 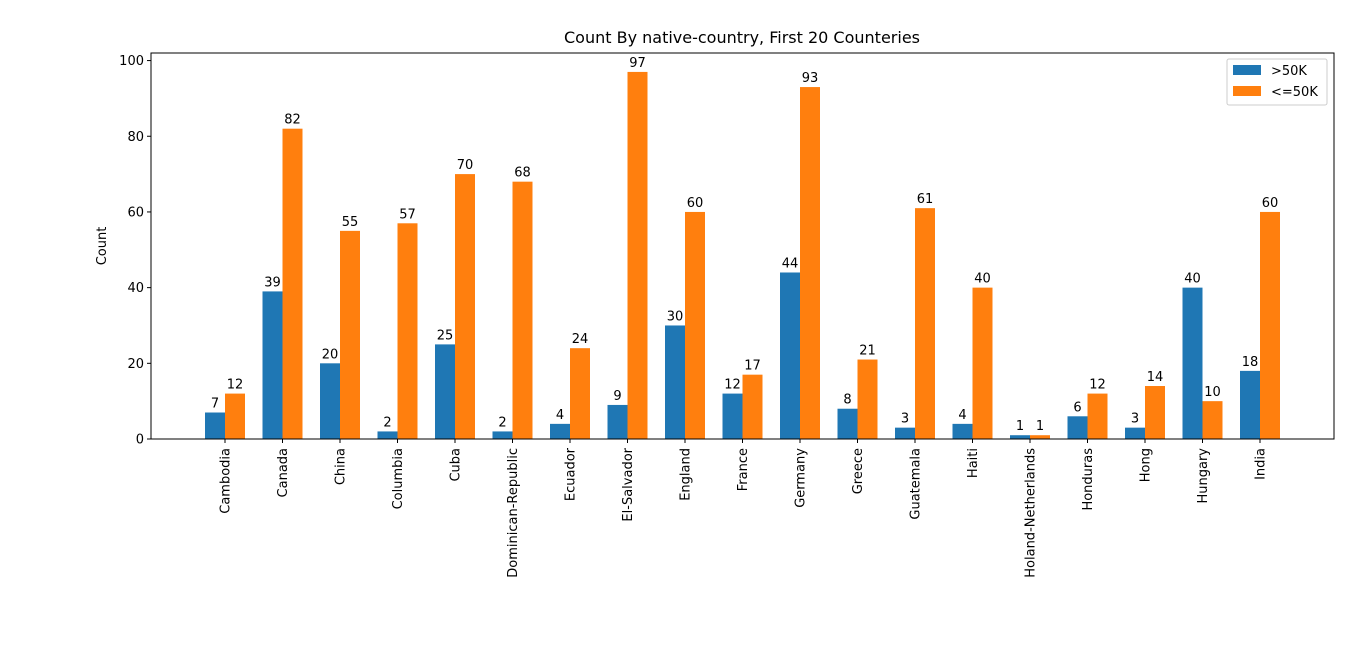 What do you see at coordinates (867, 351) in the screenshot?
I see `bar-value-label: 21` at bounding box center [867, 351].